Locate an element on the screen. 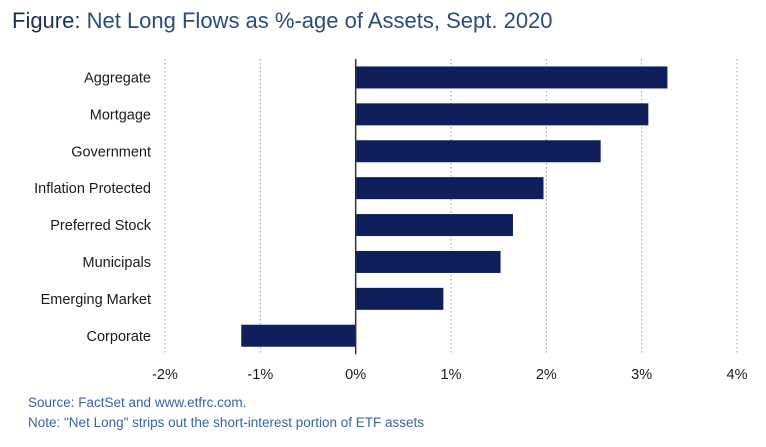 This screenshot has width=766, height=447. bar-corporate is located at coordinates (298, 335).